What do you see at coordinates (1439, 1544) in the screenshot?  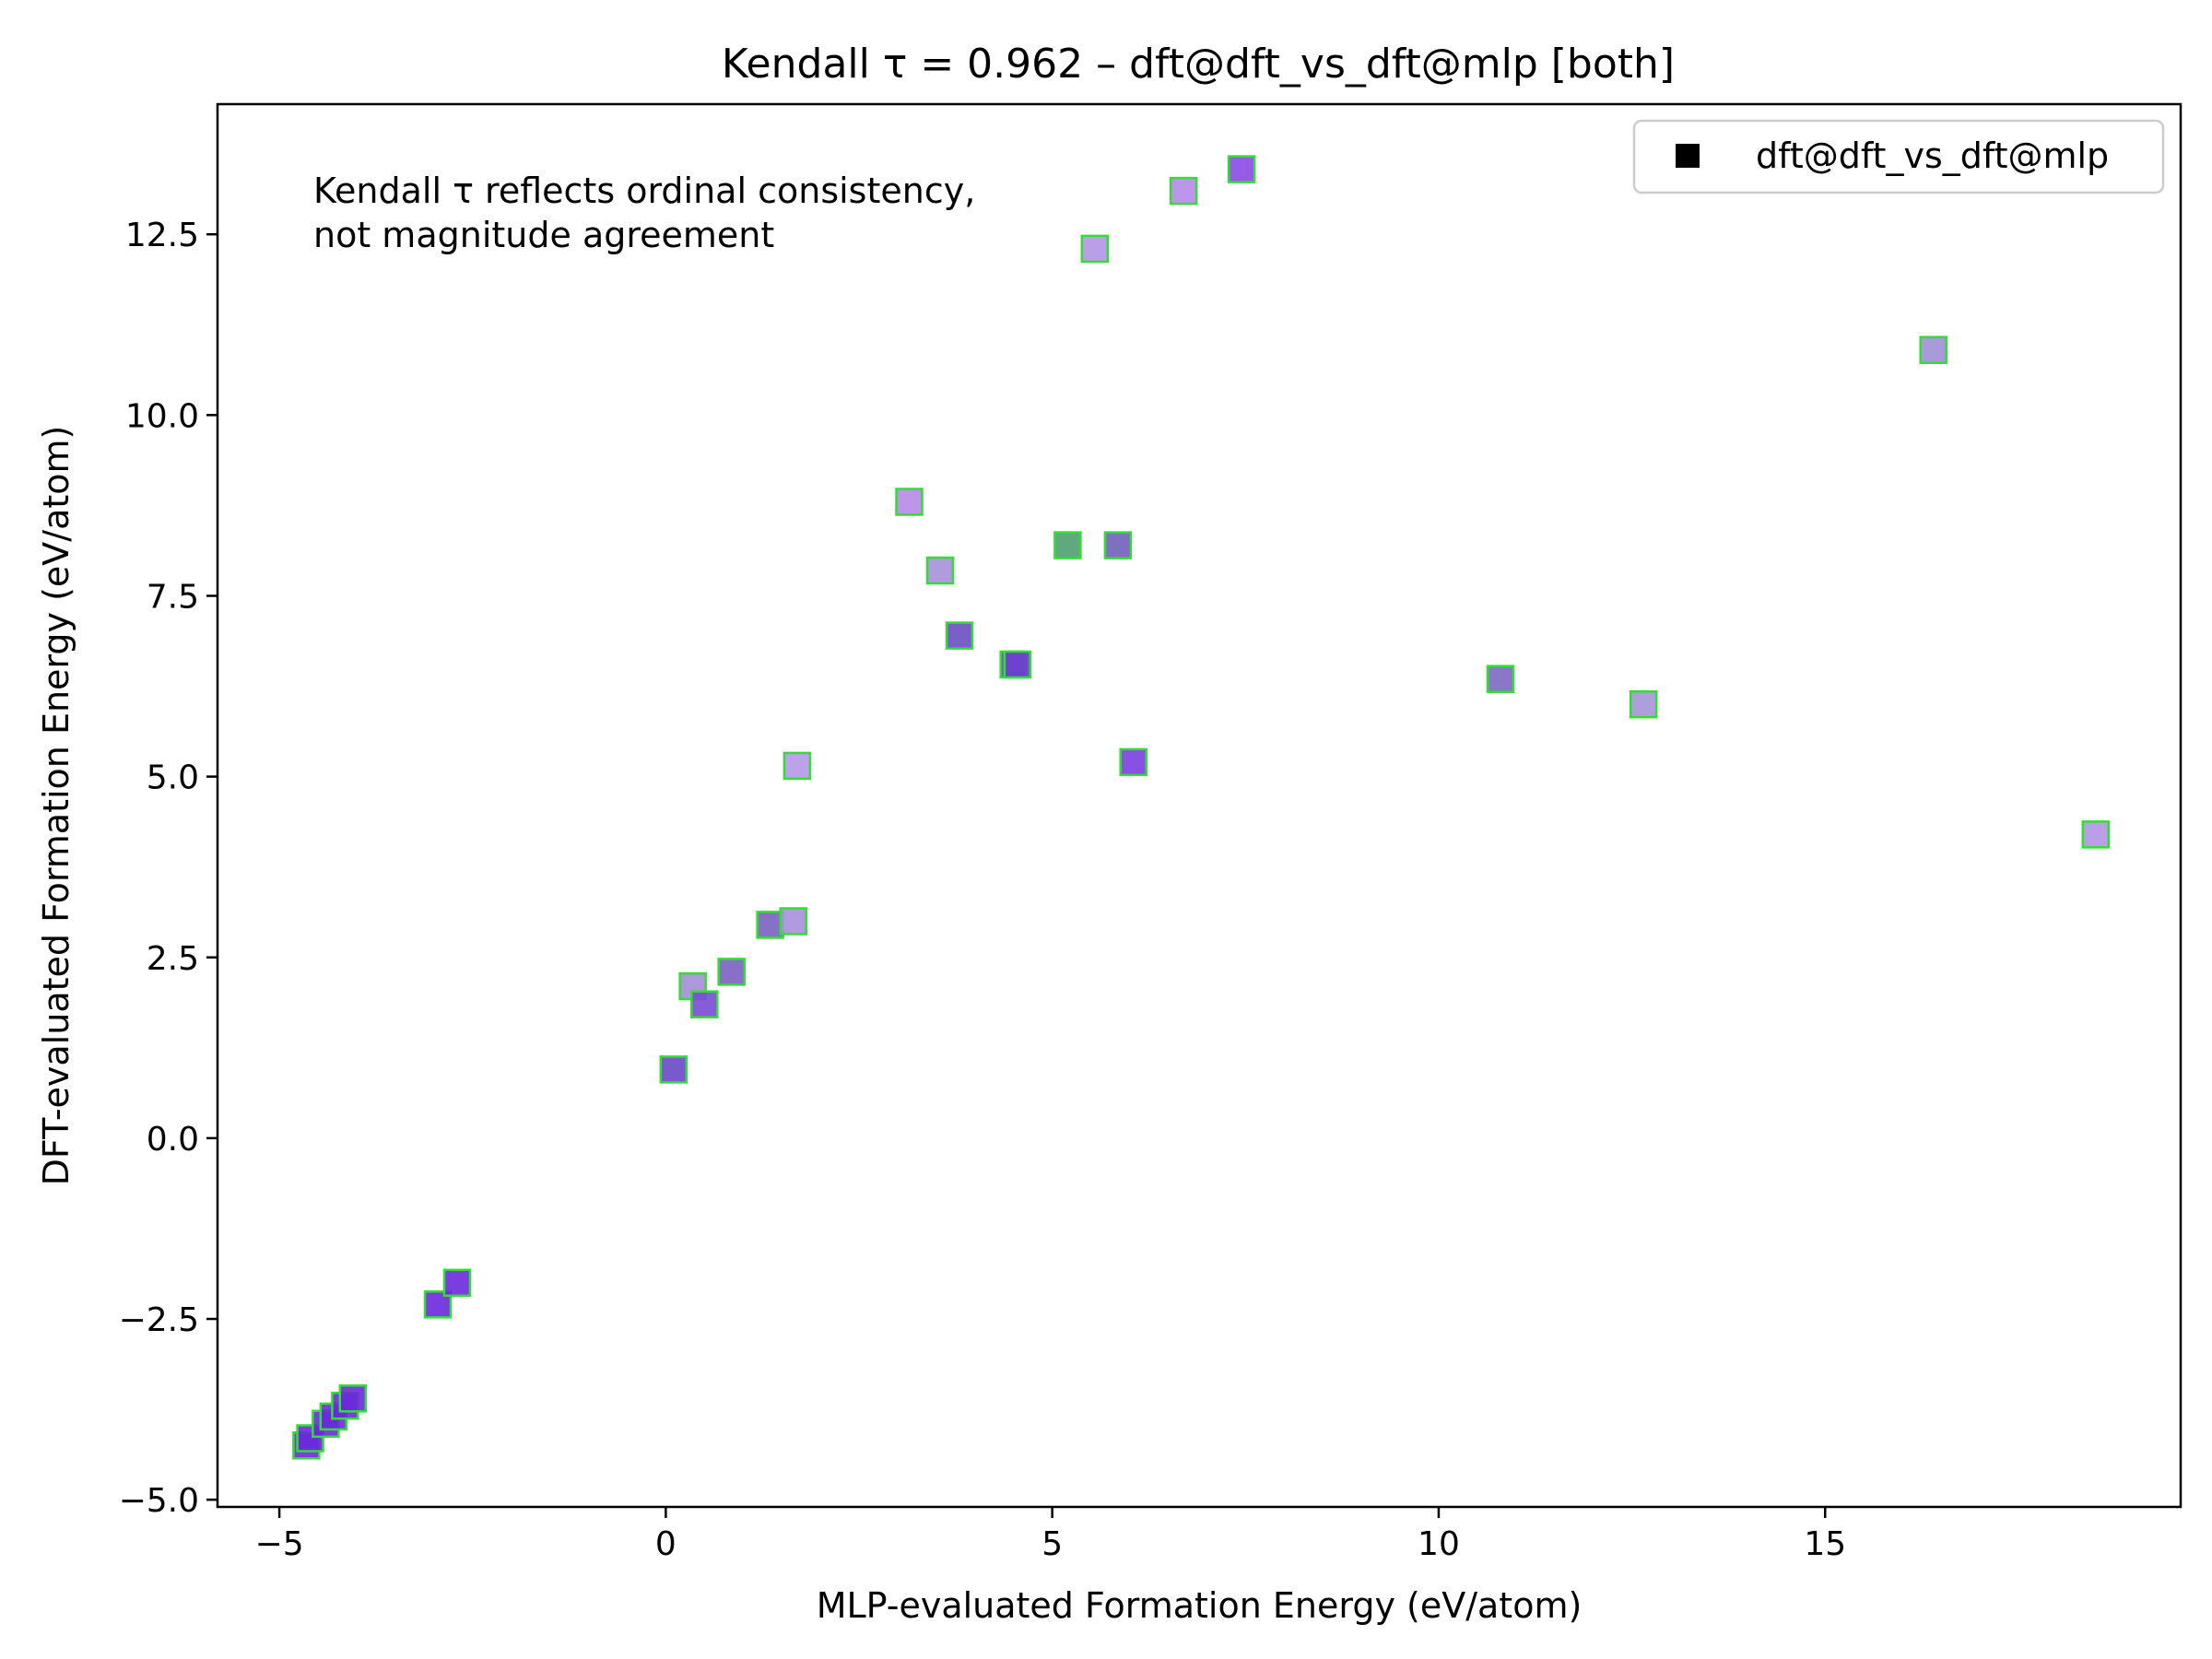 I see `x-tick-label: 10` at bounding box center [1439, 1544].